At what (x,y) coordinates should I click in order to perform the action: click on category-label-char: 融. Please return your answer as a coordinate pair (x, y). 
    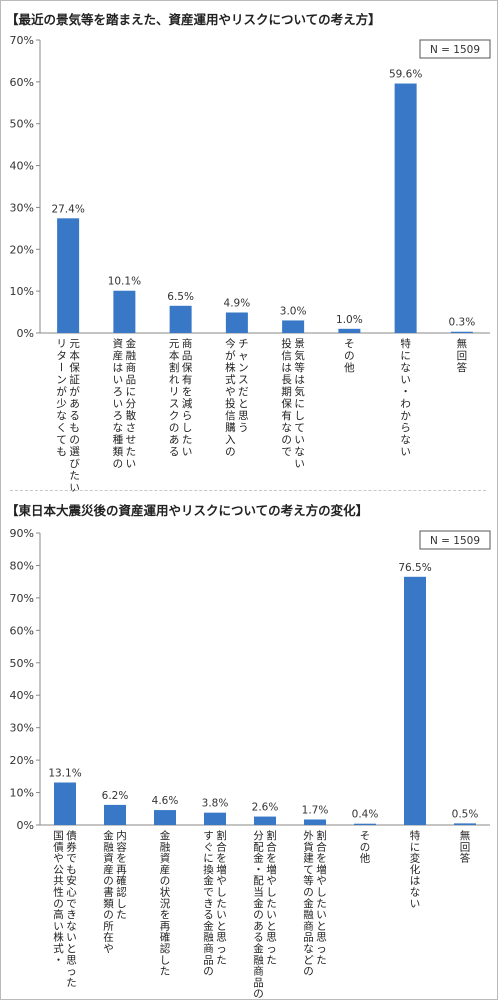
    Looking at the image, I should click on (258, 960).